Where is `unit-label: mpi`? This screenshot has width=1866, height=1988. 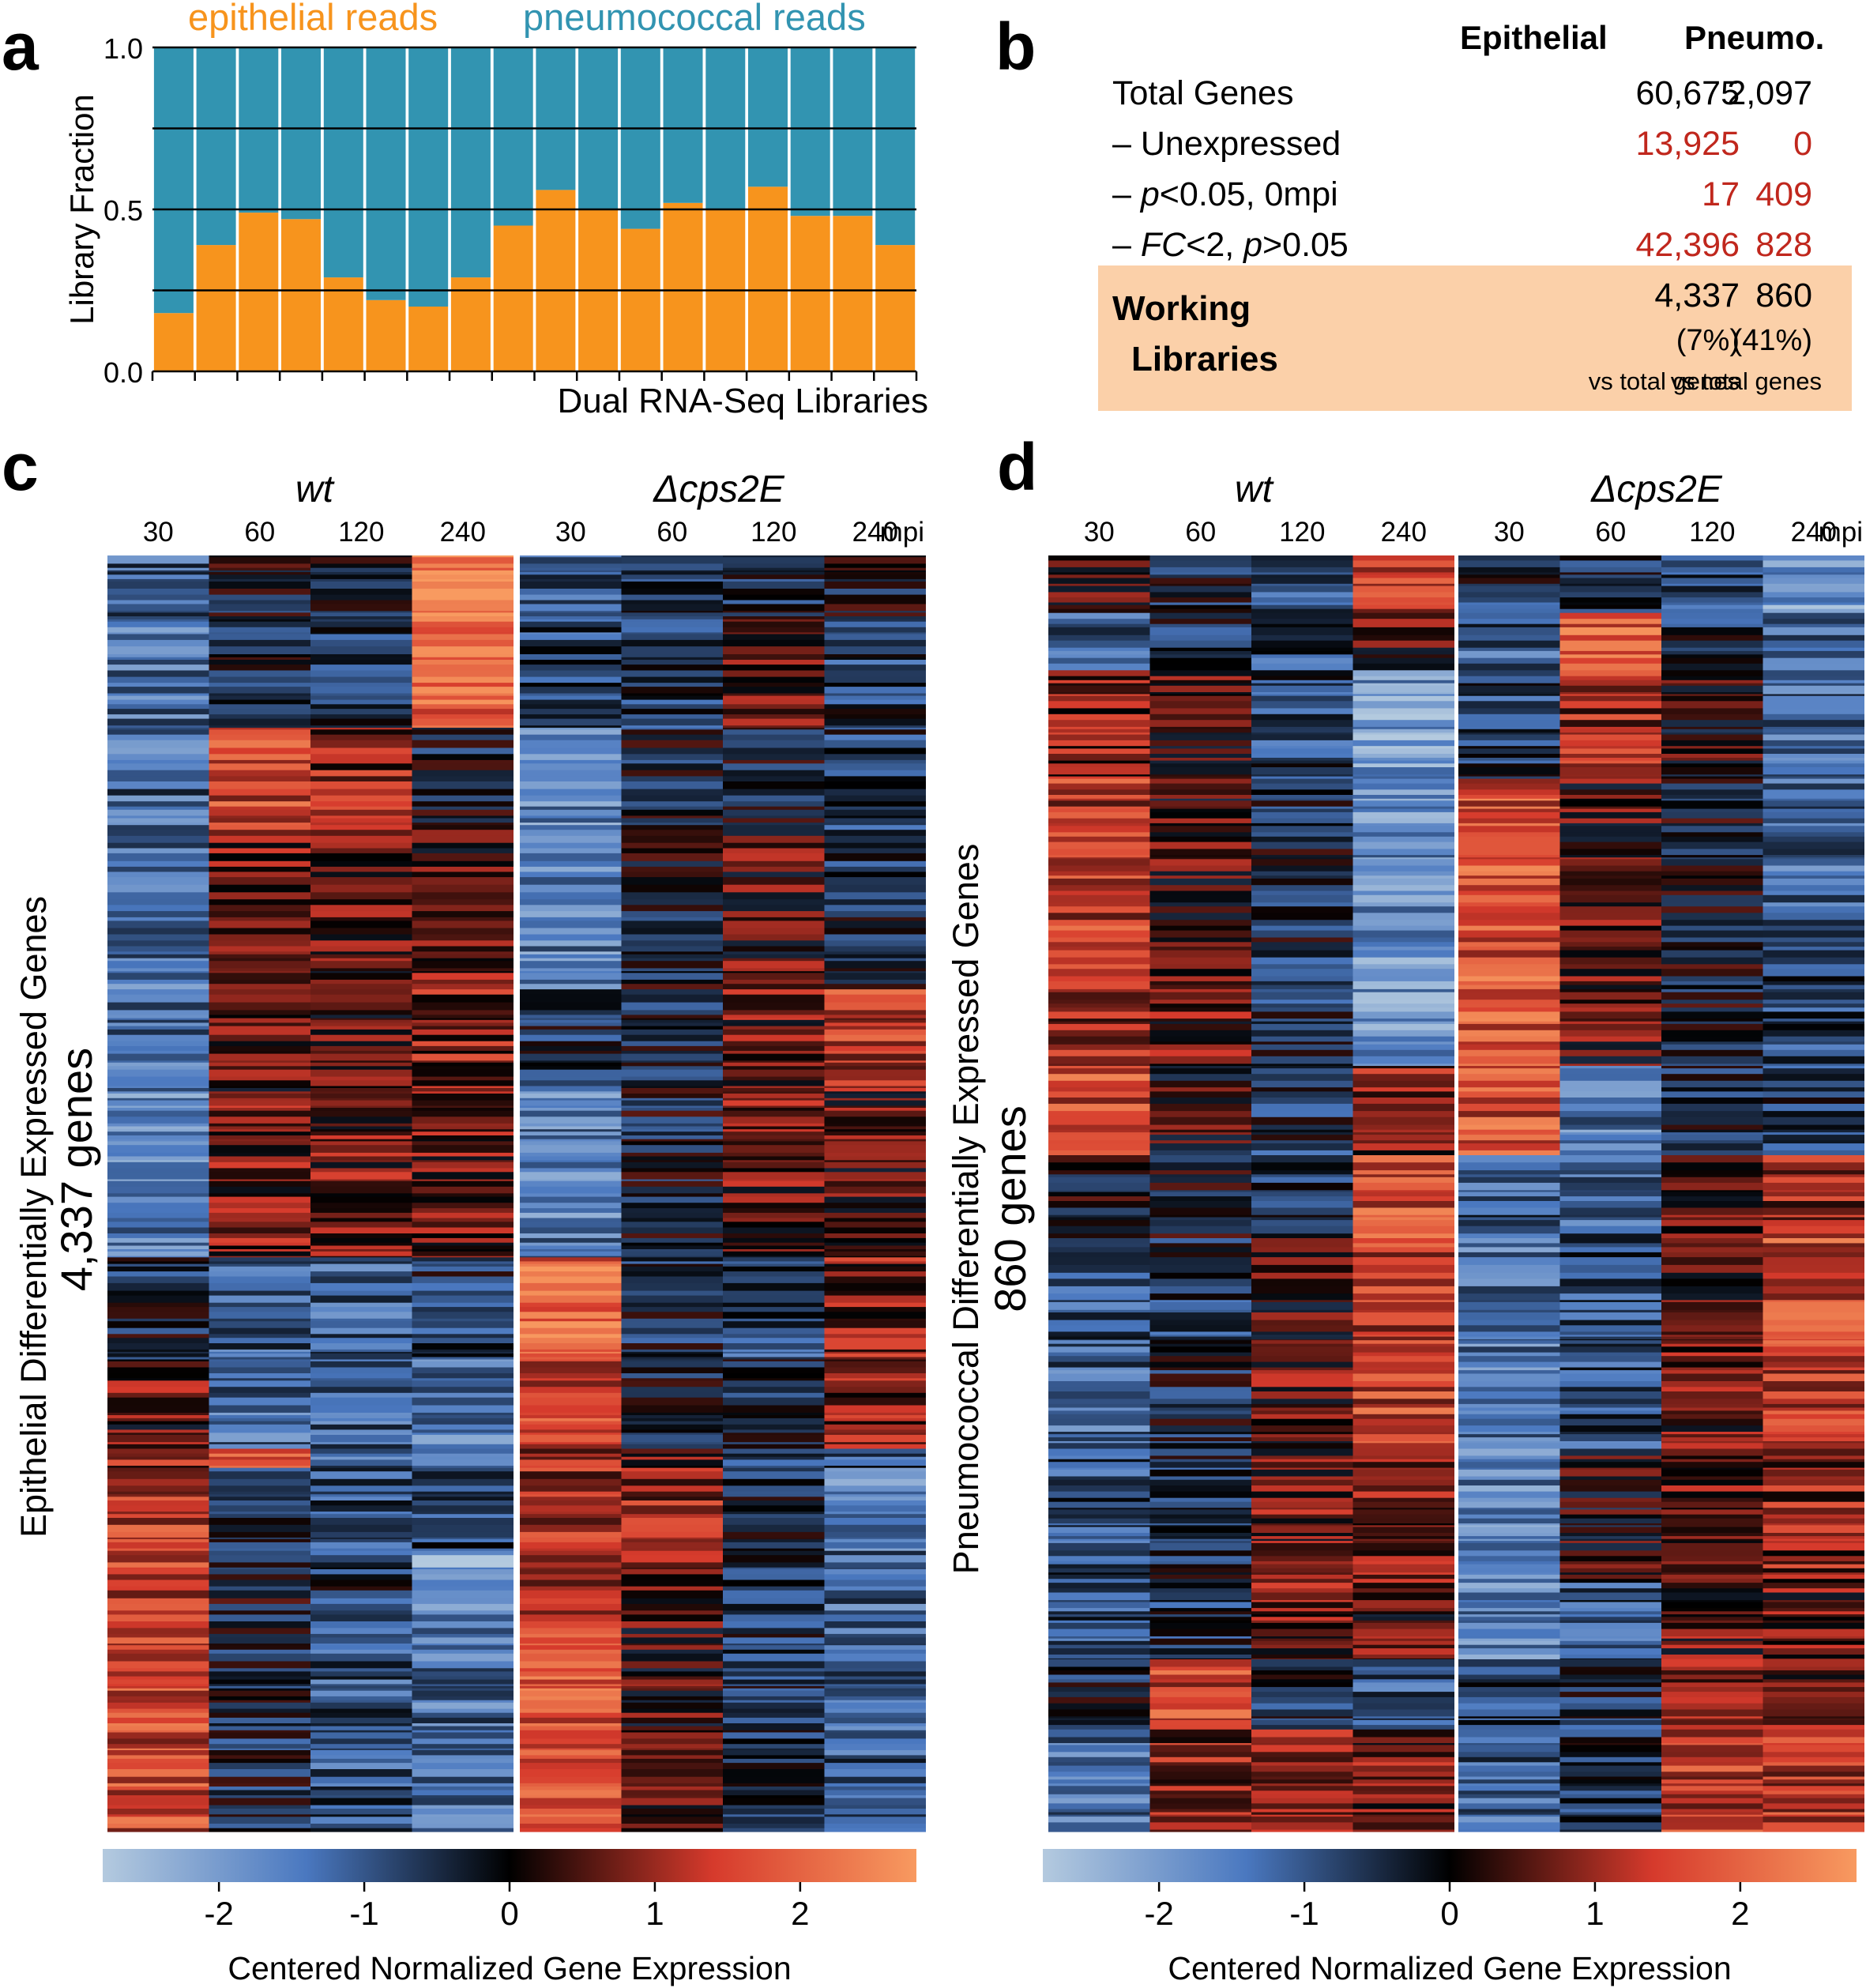
unit-label: mpi is located at coordinates (902, 532).